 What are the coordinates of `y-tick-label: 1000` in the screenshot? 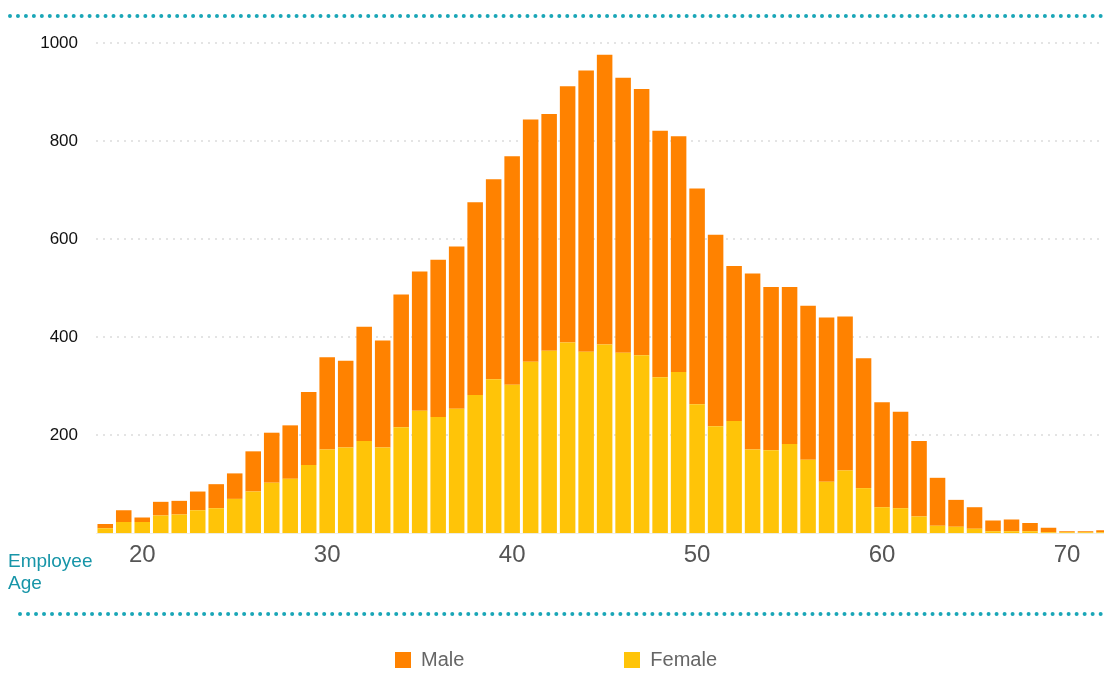 It's located at (59, 42).